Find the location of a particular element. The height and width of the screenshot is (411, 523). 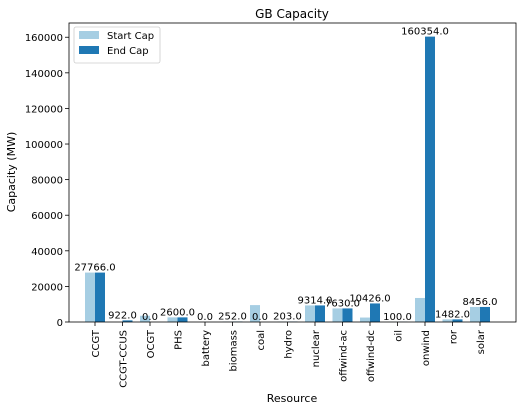

x-tick-label: CCGT is located at coordinates (96, 343).